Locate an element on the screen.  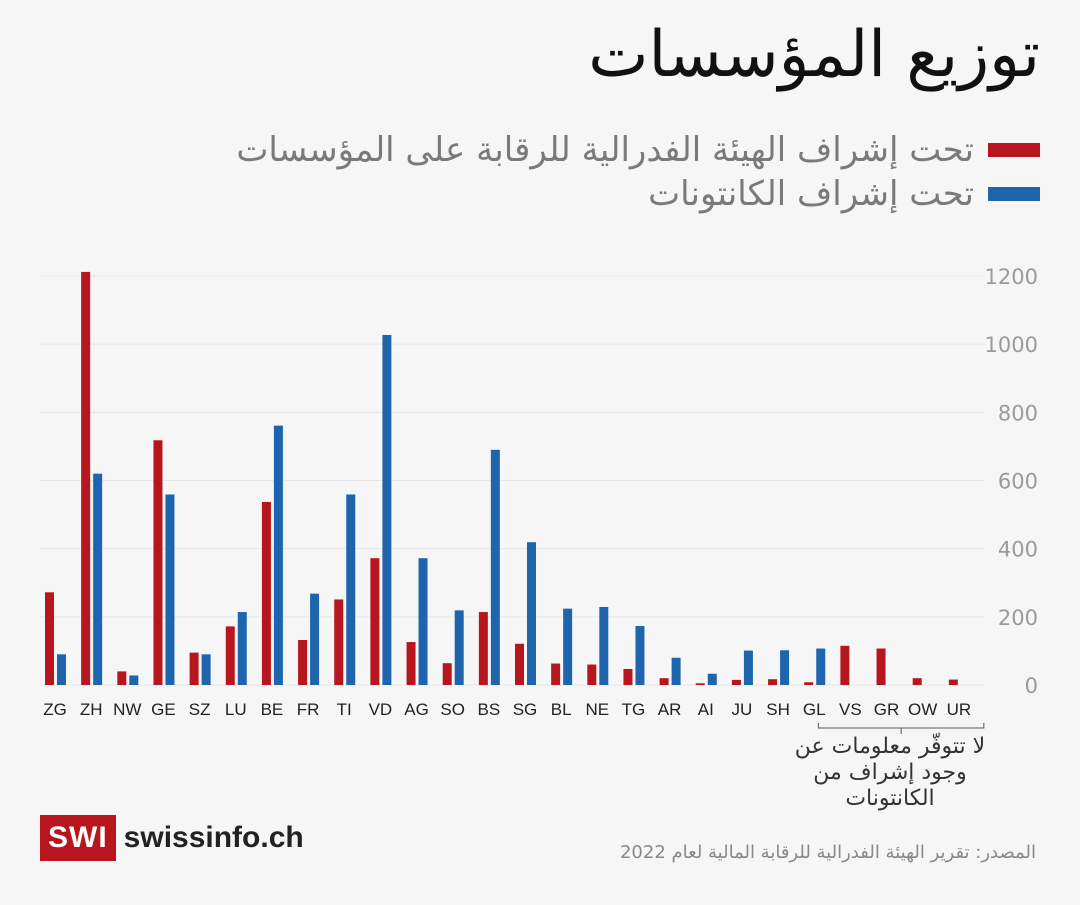
x-category-label: ZG is located at coordinates (55, 709).